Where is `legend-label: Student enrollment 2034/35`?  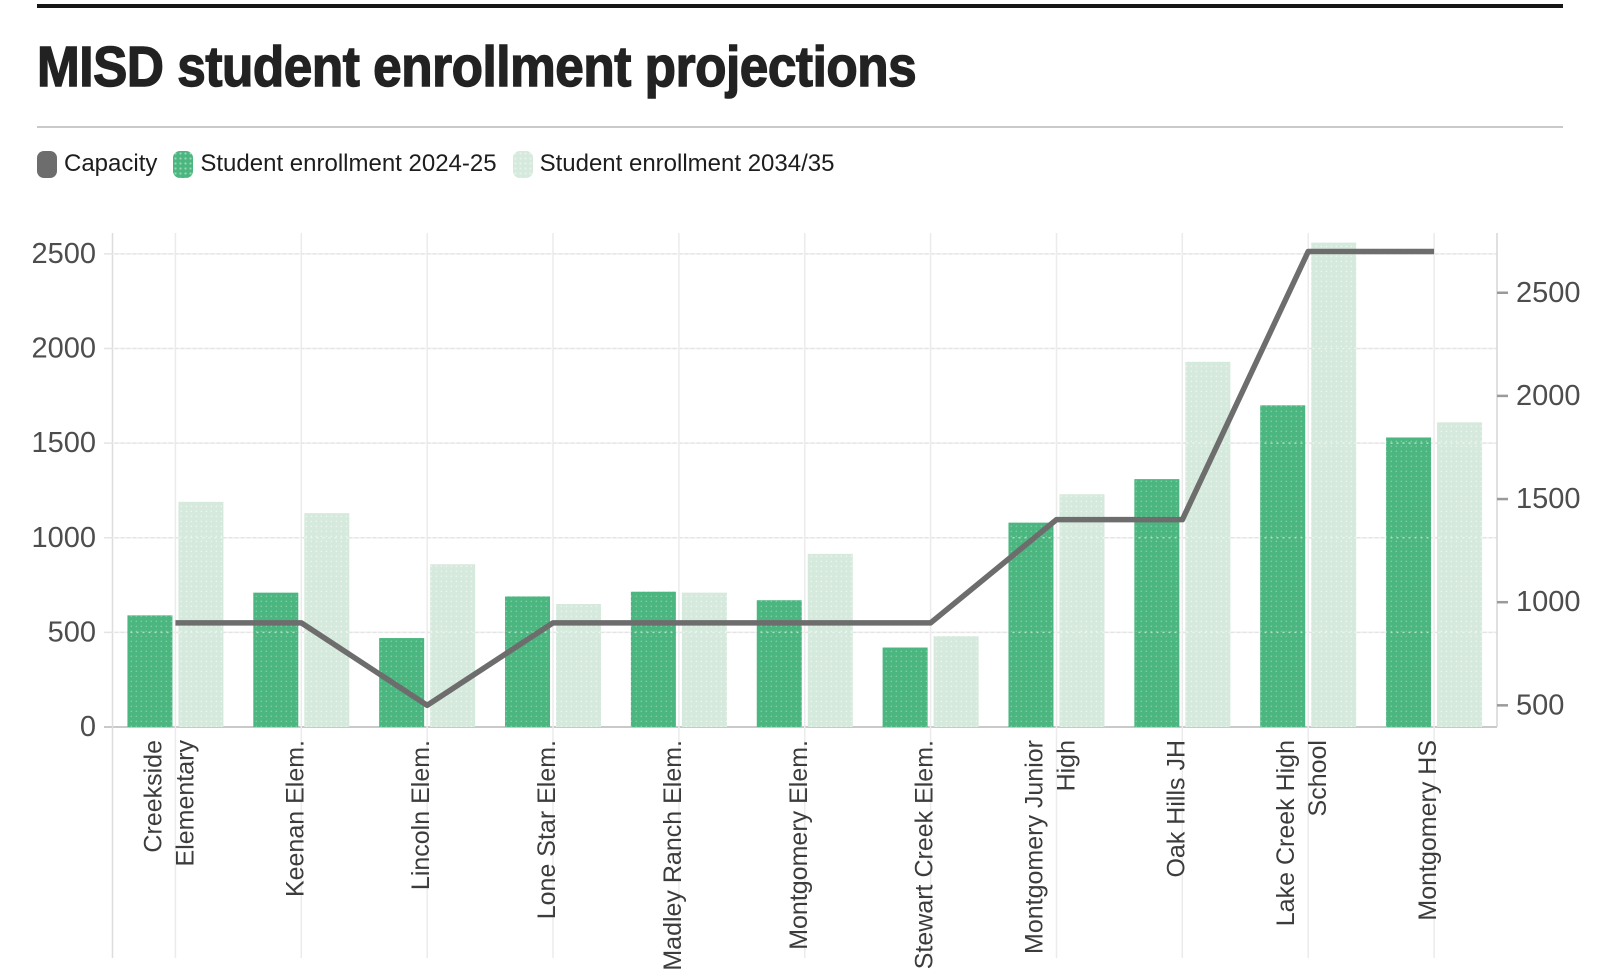 legend-label: Student enrollment 2034/35 is located at coordinates (687, 163).